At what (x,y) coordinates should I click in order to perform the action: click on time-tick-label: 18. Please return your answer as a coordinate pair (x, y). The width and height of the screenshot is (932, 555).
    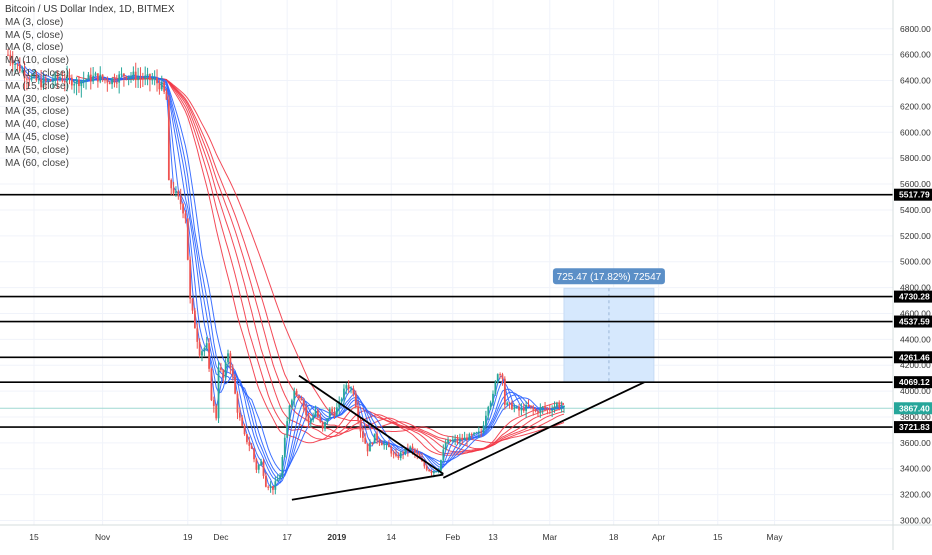
    Looking at the image, I should click on (614, 537).